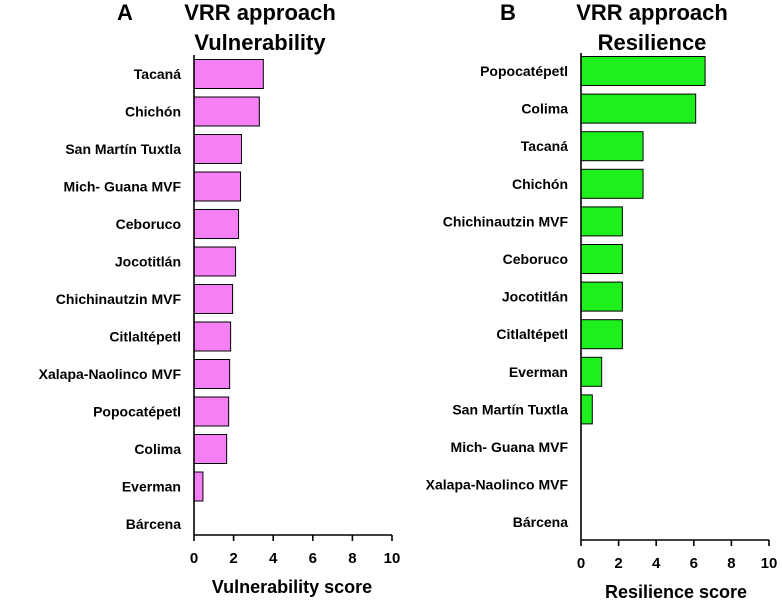  Describe the element at coordinates (125, 12) in the screenshot. I see `panel-letter: A` at that location.